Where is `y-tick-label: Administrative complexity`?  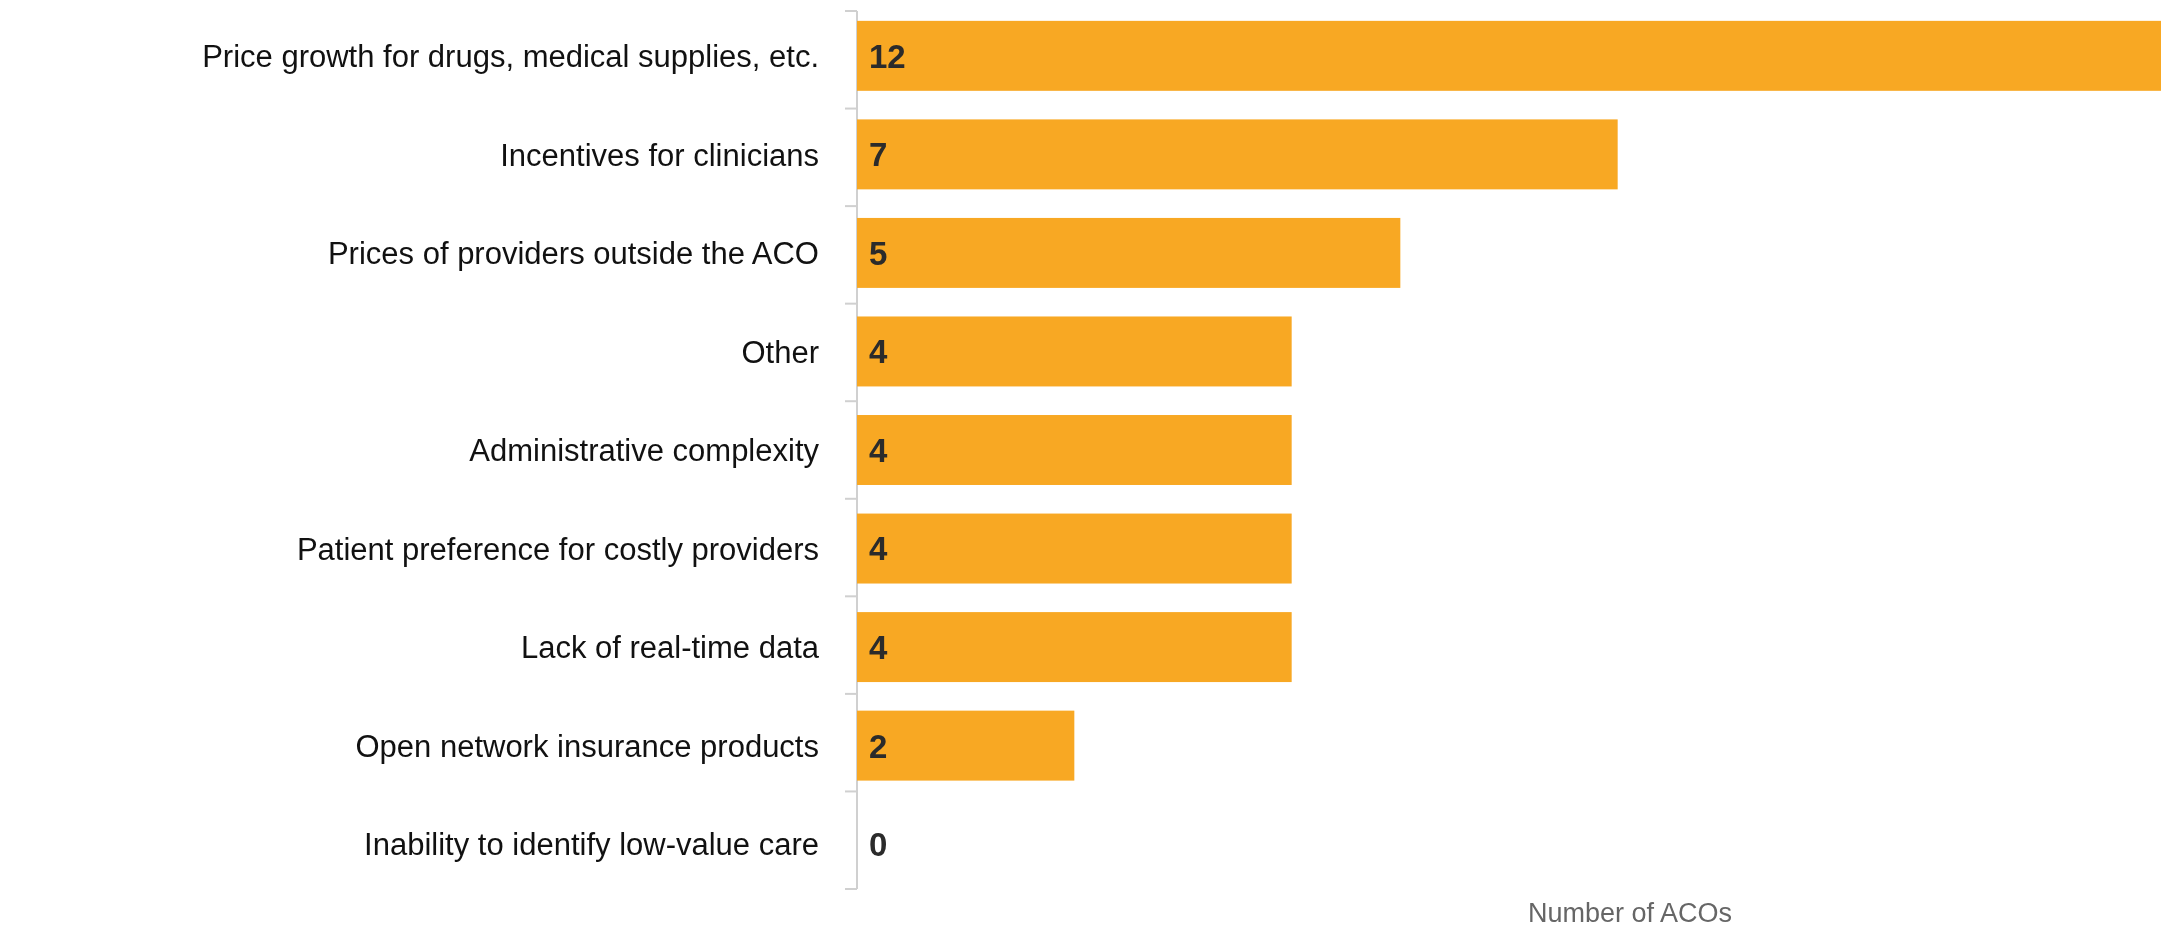 y-tick-label: Administrative complexity is located at coordinates (644, 451).